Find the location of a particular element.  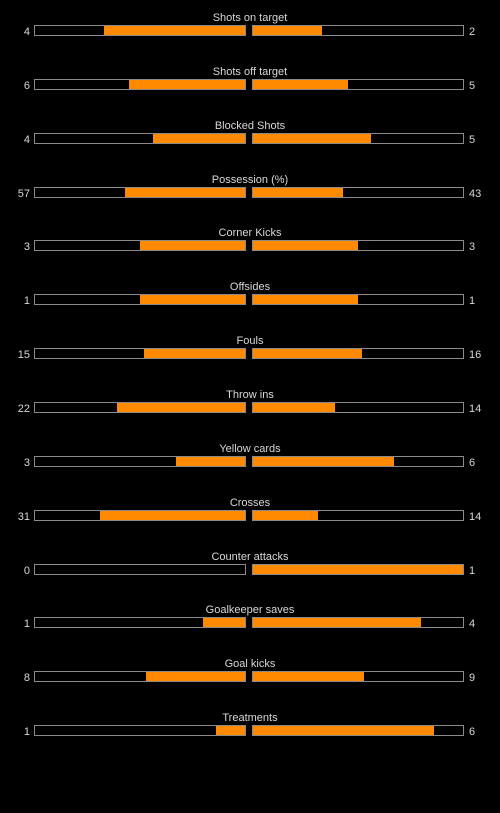

home-value: 0 is located at coordinates (26, 571).